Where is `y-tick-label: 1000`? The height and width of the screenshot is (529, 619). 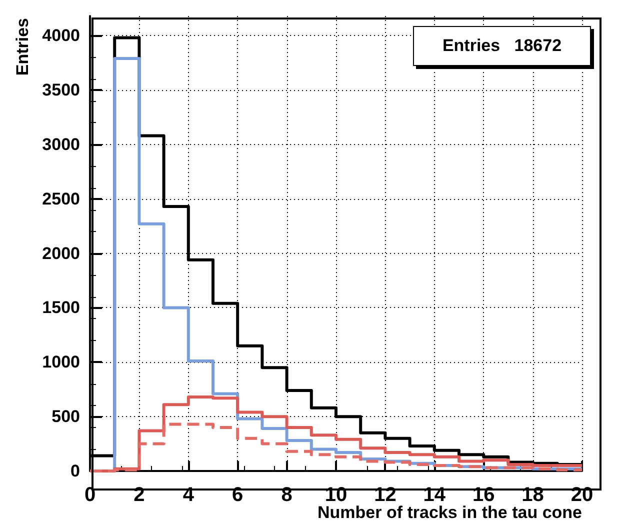
y-tick-label: 1000 is located at coordinates (61, 362).